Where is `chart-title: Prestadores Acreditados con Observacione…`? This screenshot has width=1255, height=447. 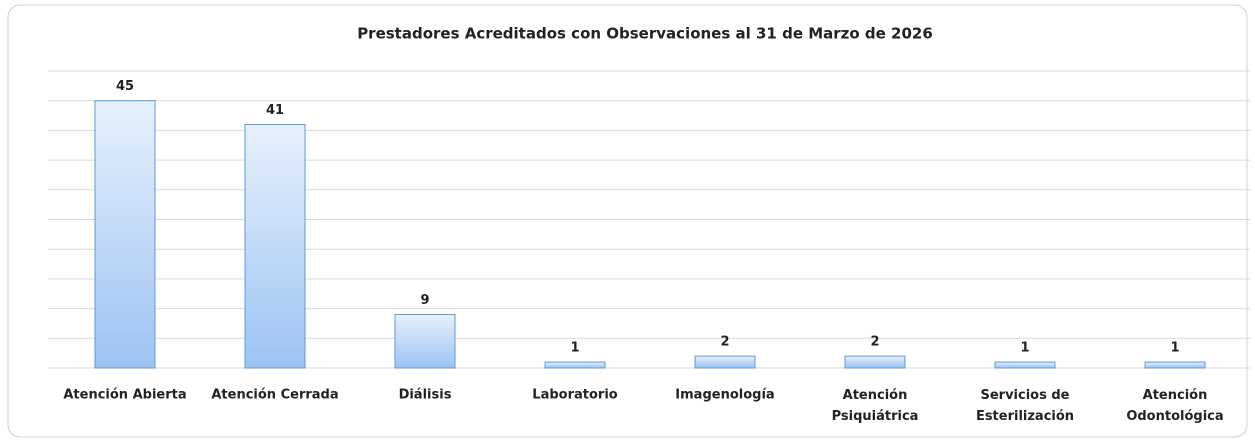 chart-title: Prestadores Acreditados con Observacione… is located at coordinates (645, 34).